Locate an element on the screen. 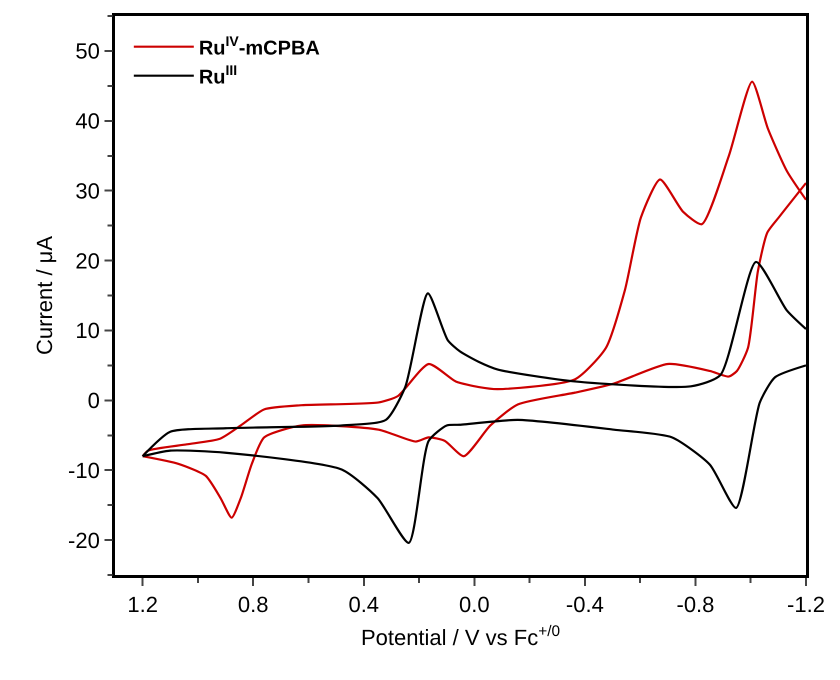 Image resolution: width=840 pixels, height=680 pixels. y-tick-label: -20 is located at coordinates (84, 540).